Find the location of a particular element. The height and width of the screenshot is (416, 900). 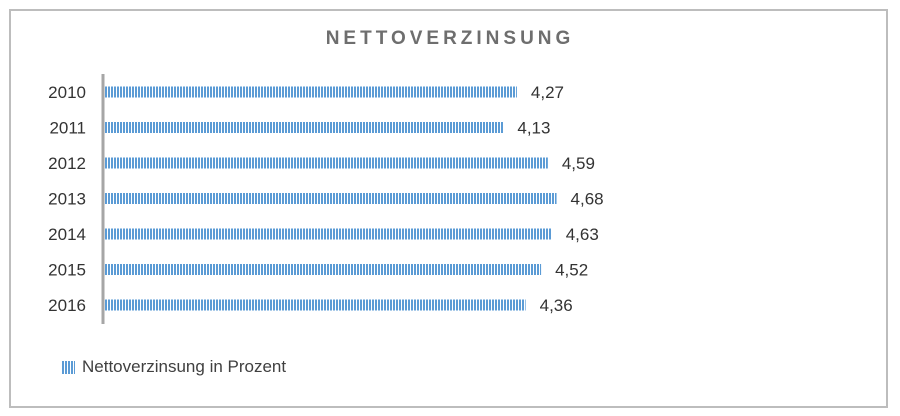

bar-2012 is located at coordinates (326, 163).